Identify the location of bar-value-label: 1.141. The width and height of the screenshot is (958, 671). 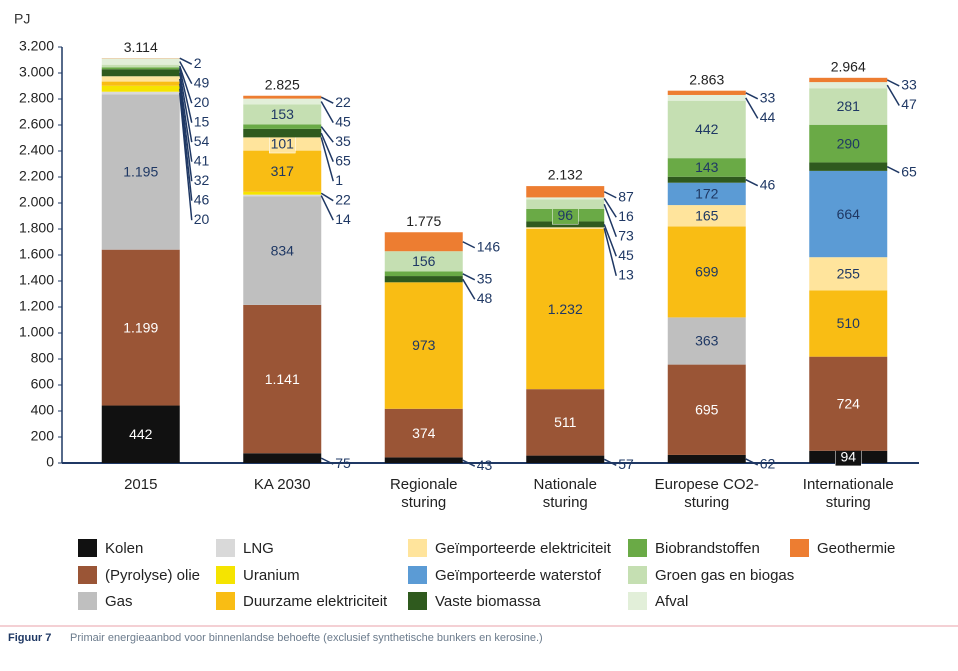
(282, 379).